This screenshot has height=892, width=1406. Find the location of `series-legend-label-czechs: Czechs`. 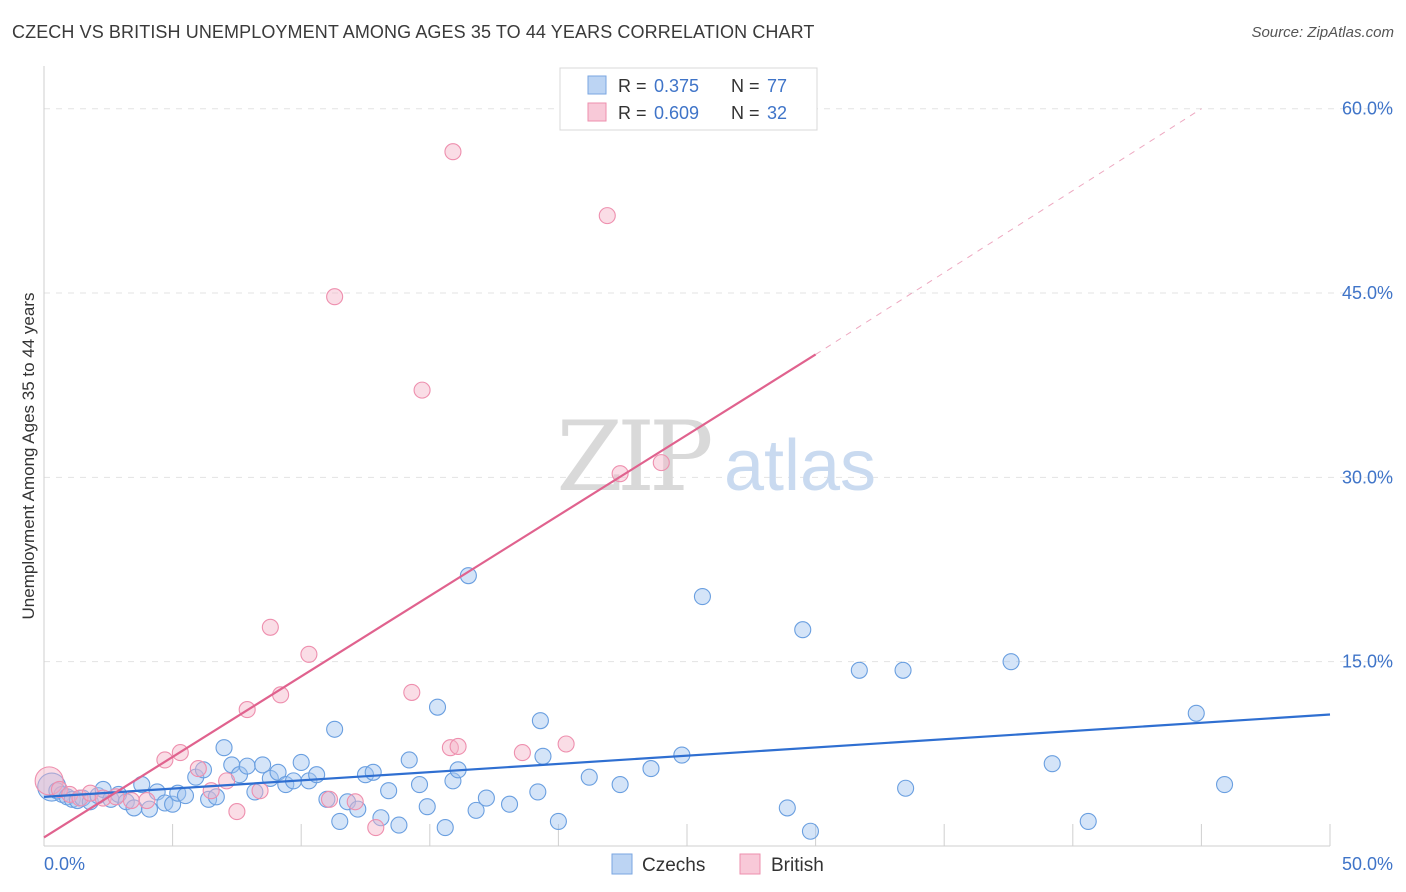

series-legend-label-czechs: Czechs is located at coordinates (673, 865).